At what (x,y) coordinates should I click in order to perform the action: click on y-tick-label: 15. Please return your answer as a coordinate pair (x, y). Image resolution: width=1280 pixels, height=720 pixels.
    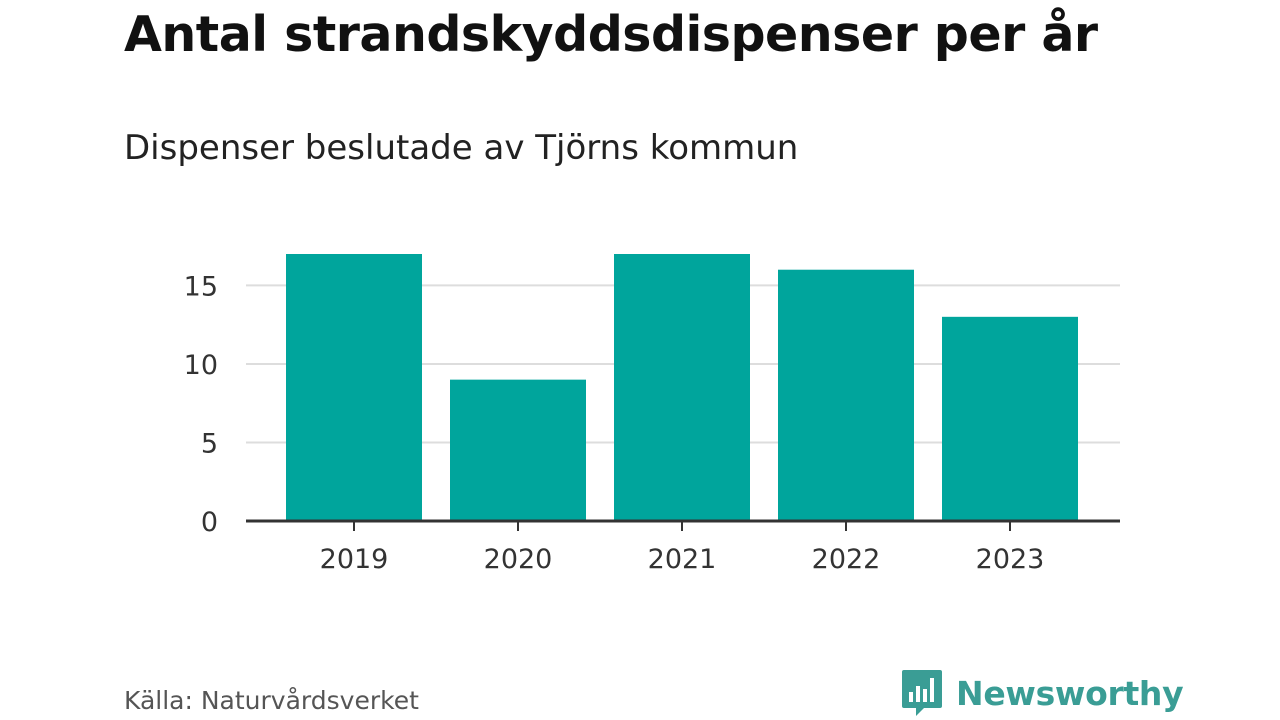
    Looking at the image, I should click on (201, 286).